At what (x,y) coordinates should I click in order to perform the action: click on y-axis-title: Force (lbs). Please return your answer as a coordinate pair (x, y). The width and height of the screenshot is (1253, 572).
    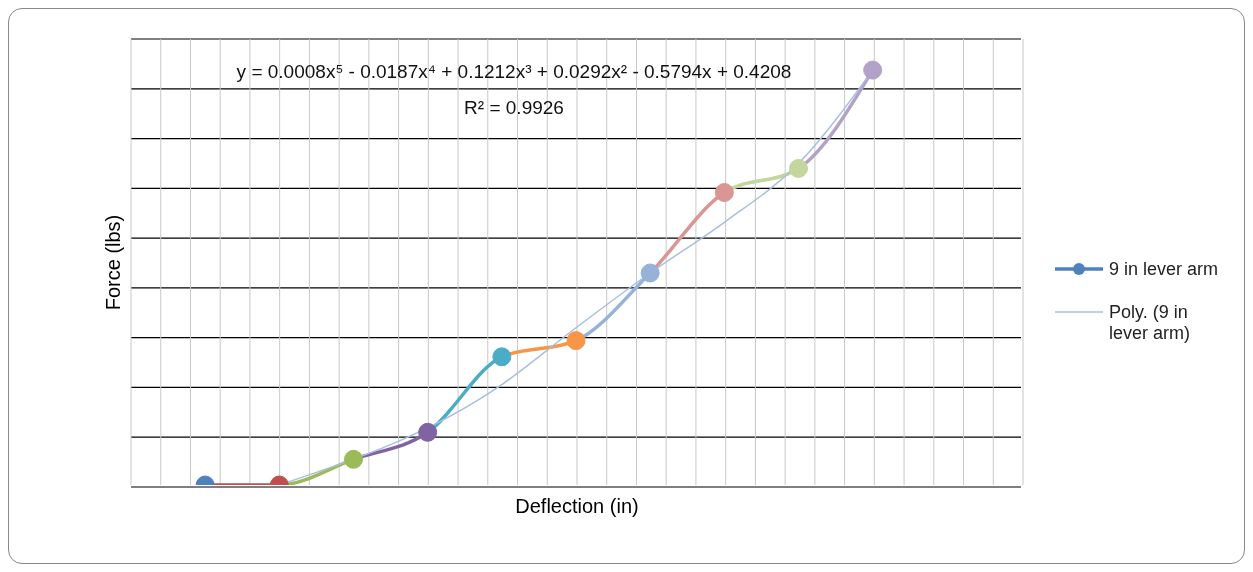
    Looking at the image, I should click on (113, 263).